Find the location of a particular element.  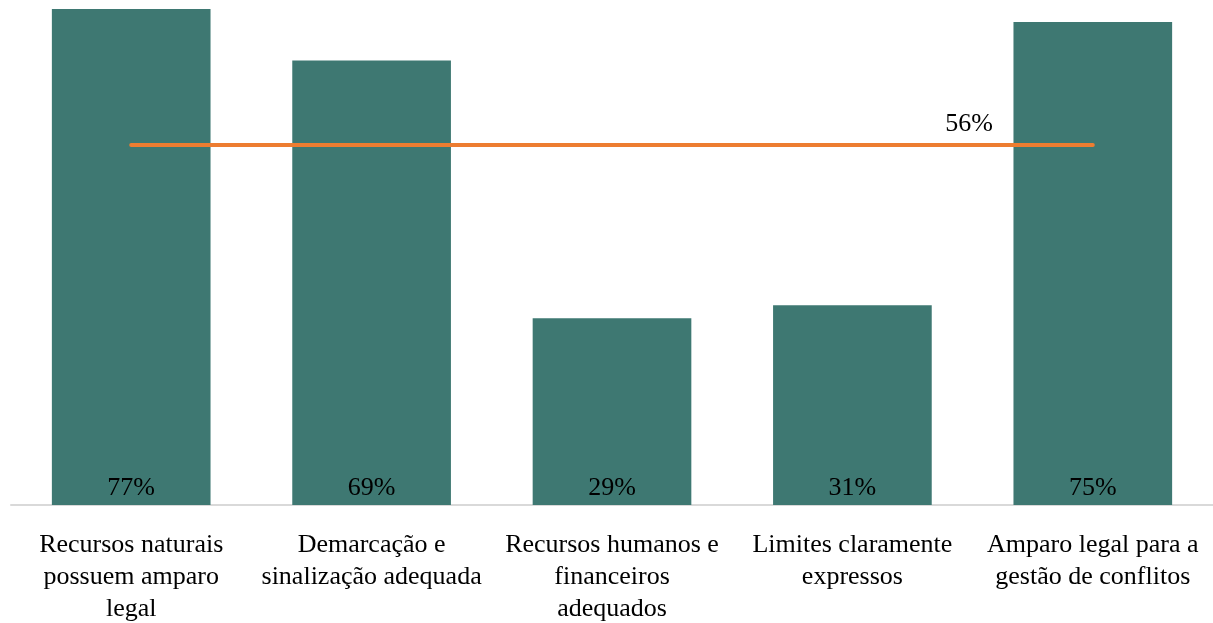

data-label: 77% is located at coordinates (131, 486).